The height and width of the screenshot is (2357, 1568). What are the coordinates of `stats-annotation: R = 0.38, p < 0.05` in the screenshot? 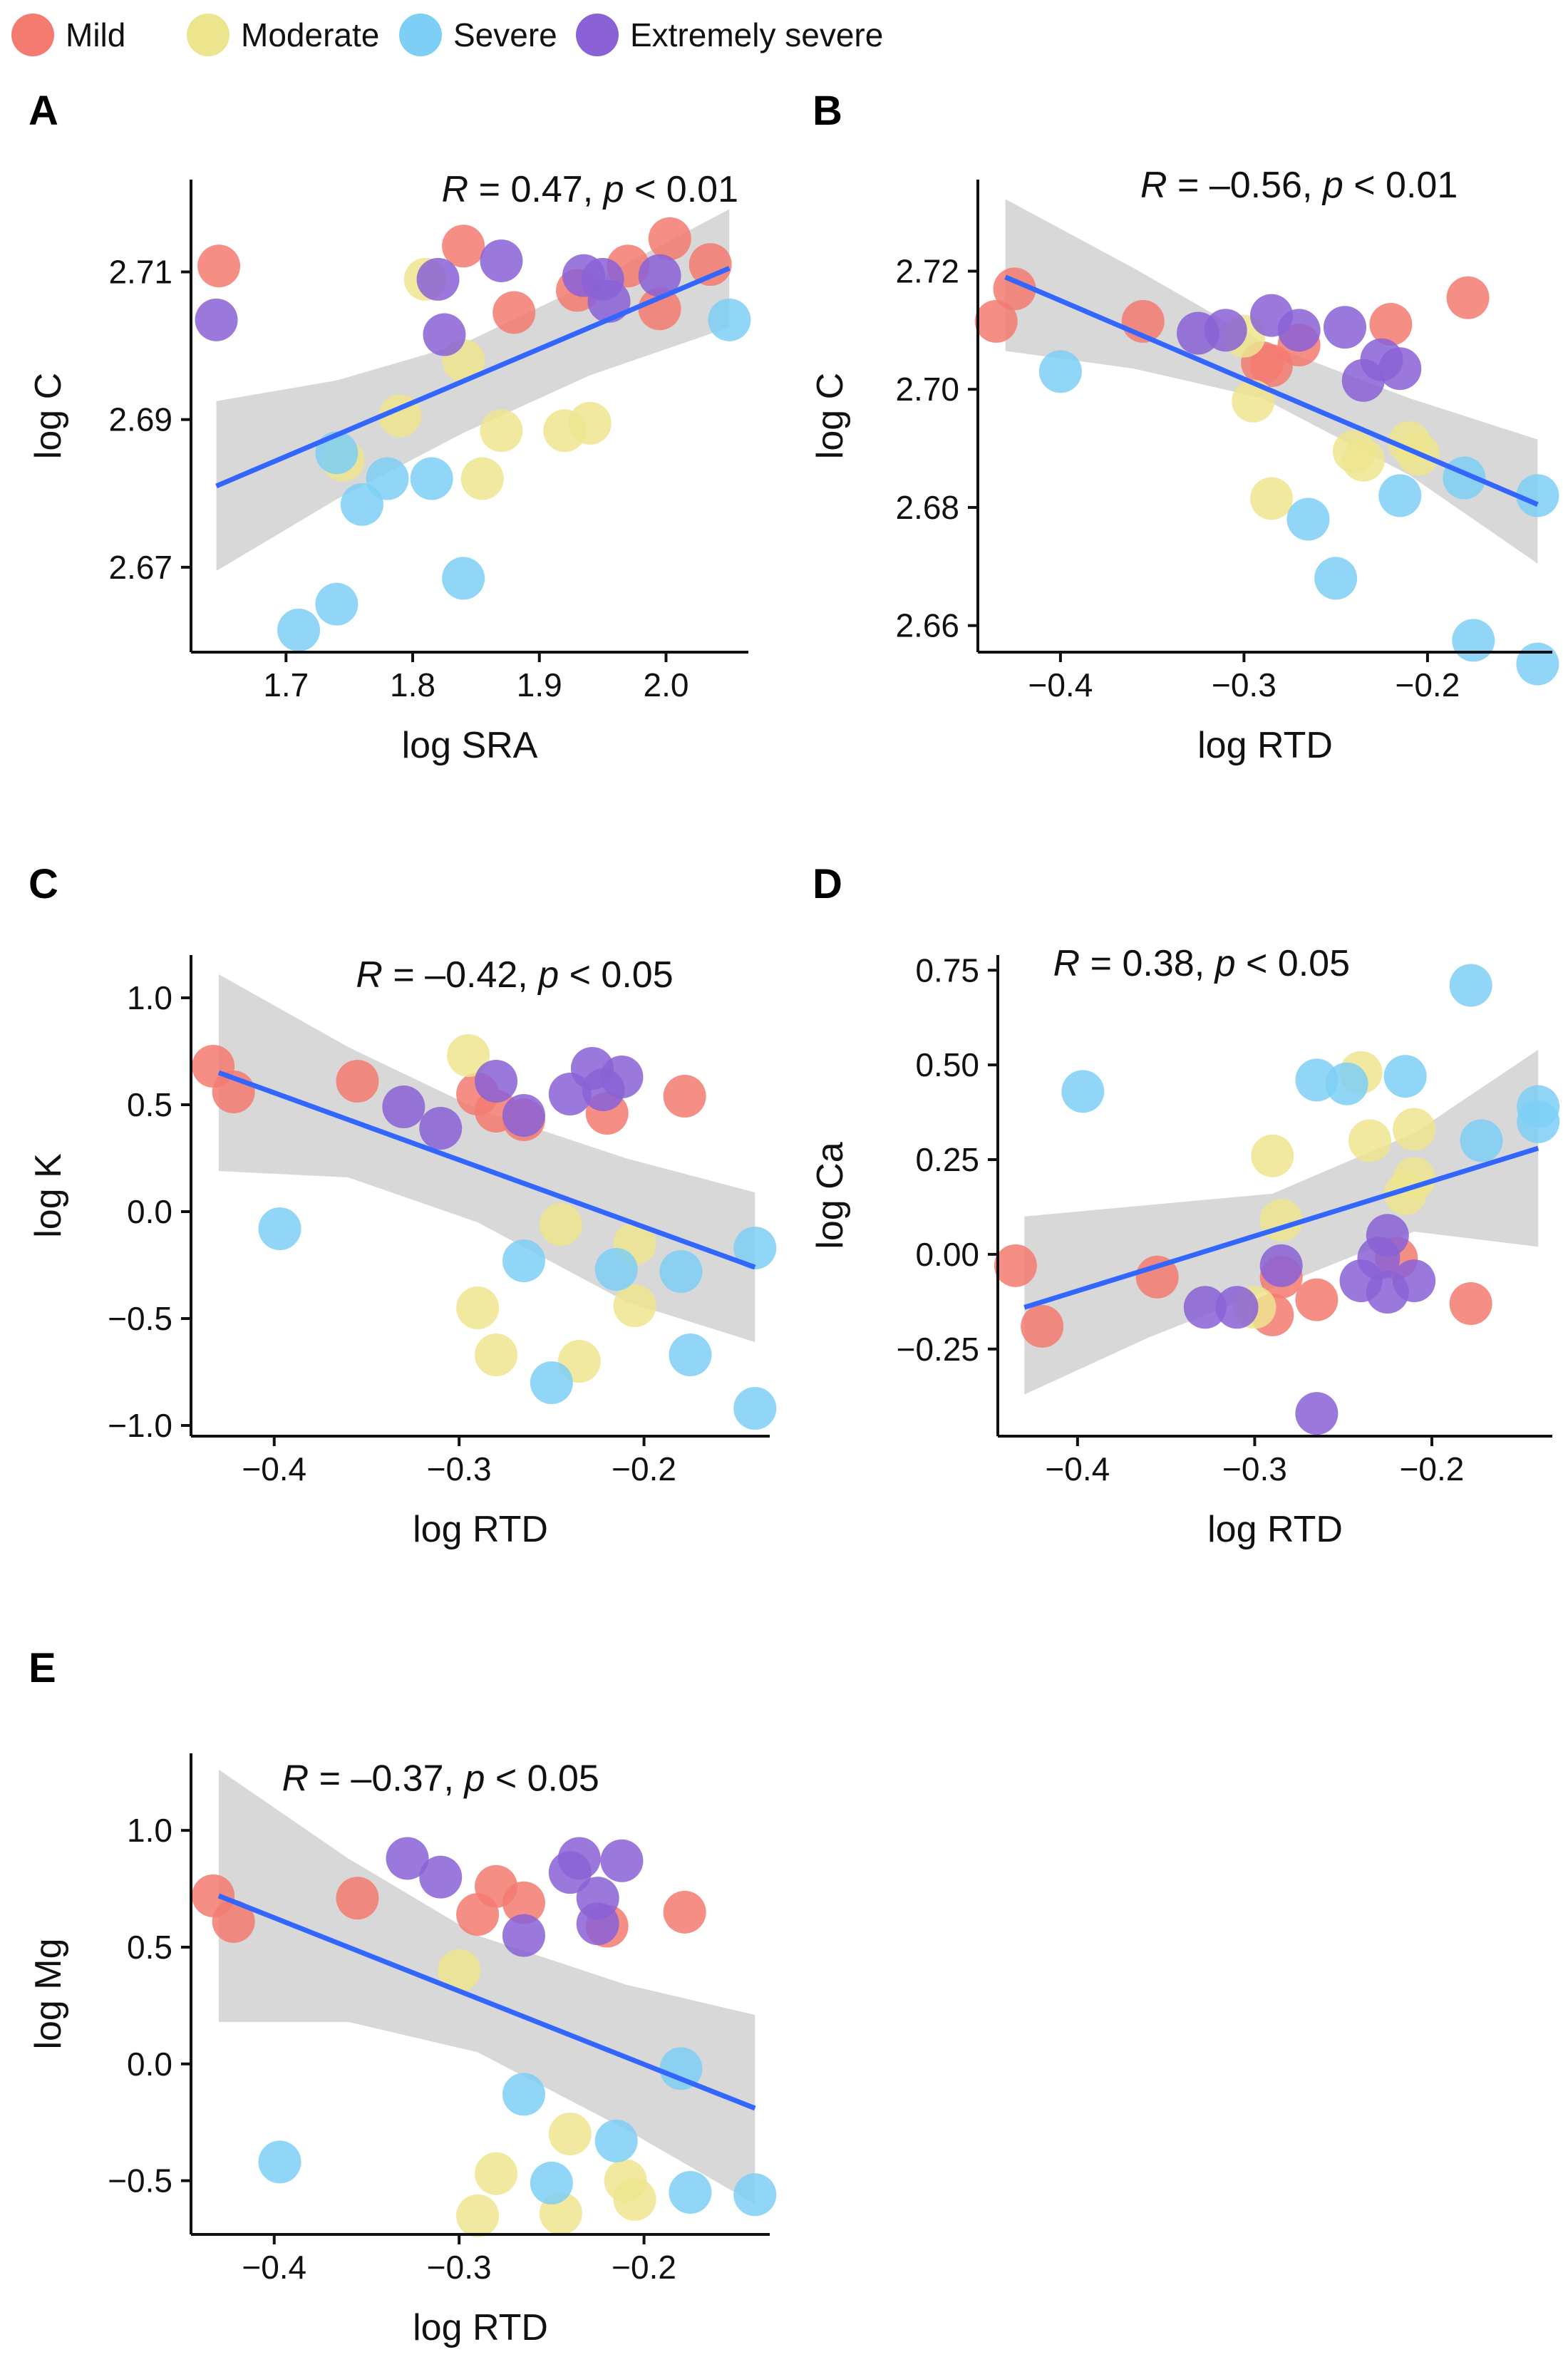 It's located at (1202, 963).